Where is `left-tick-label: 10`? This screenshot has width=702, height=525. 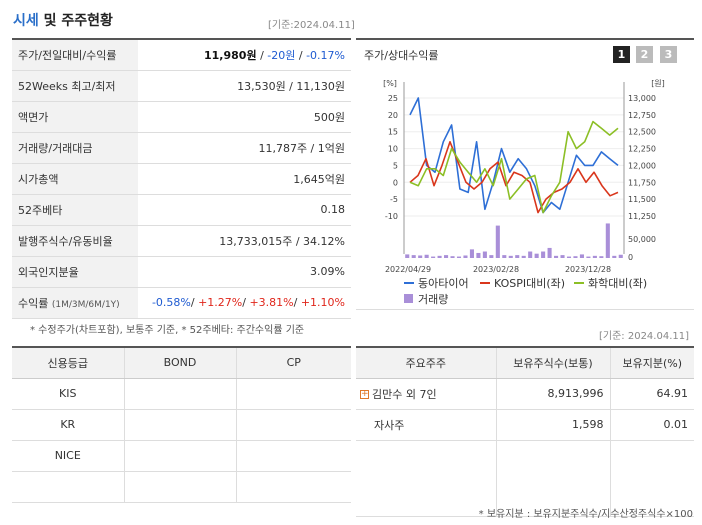
left-tick-label: 10 is located at coordinates (393, 149).